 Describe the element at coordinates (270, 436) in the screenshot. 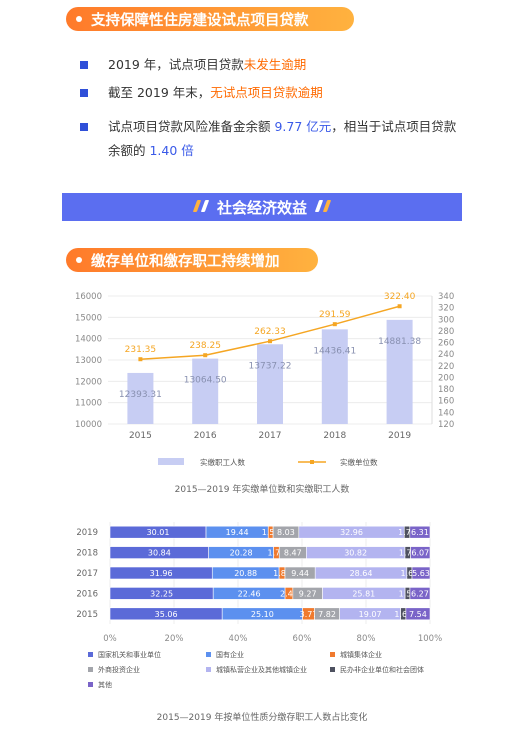

I see `x-tick-label: 2017` at that location.